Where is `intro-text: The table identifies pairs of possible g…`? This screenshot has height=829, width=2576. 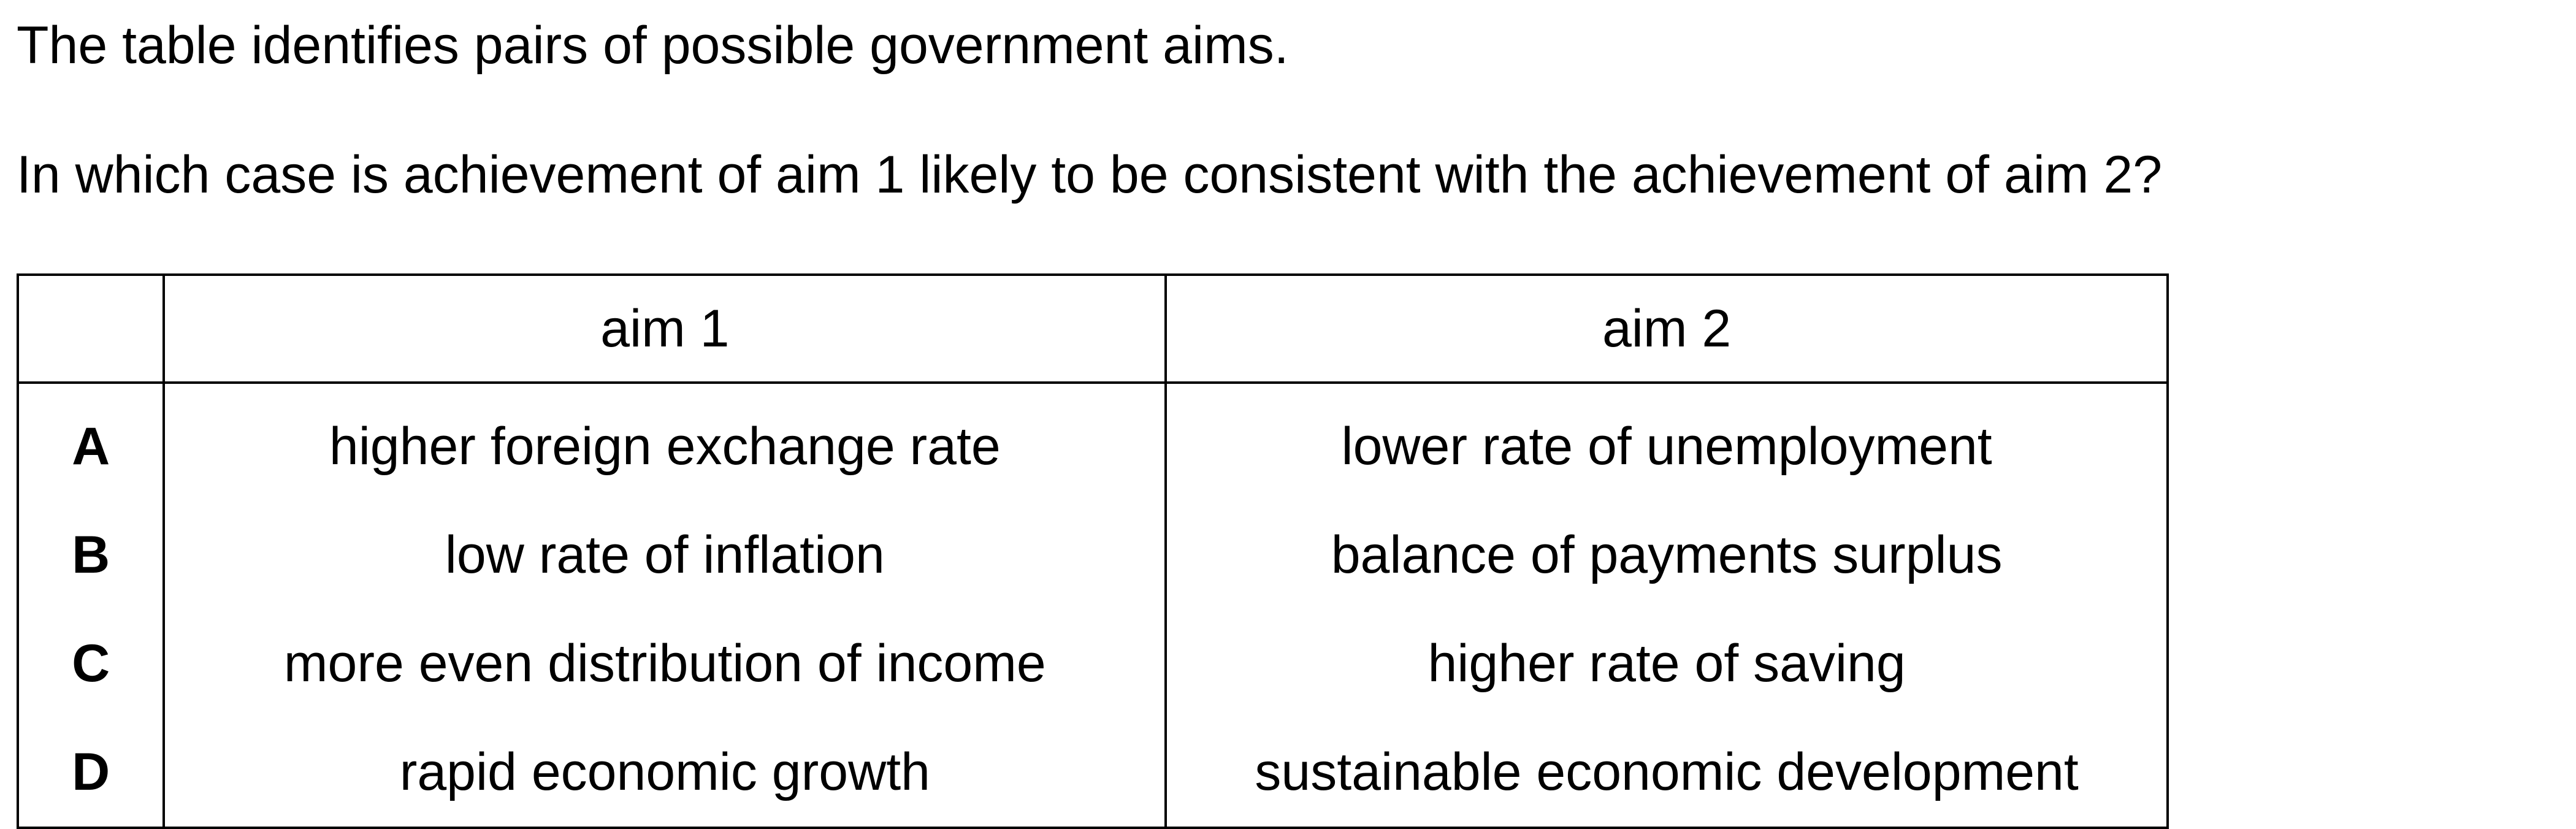 intro-text: The table identifies pairs of possible g… is located at coordinates (653, 45).